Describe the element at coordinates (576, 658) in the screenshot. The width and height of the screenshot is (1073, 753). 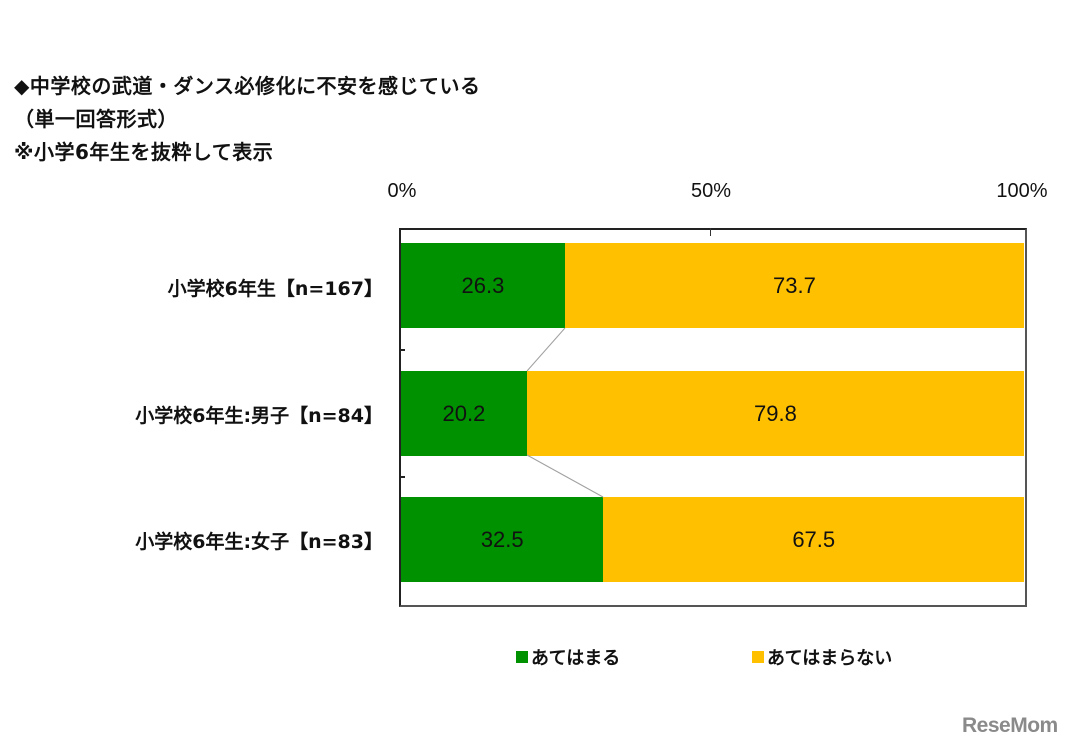
I see `legend-label-yes: あてはまる` at that location.